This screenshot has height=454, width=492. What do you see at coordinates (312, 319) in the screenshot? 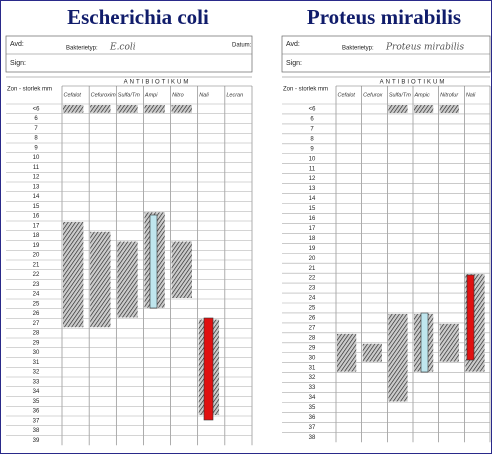
I see `row-label: 26` at bounding box center [312, 319].